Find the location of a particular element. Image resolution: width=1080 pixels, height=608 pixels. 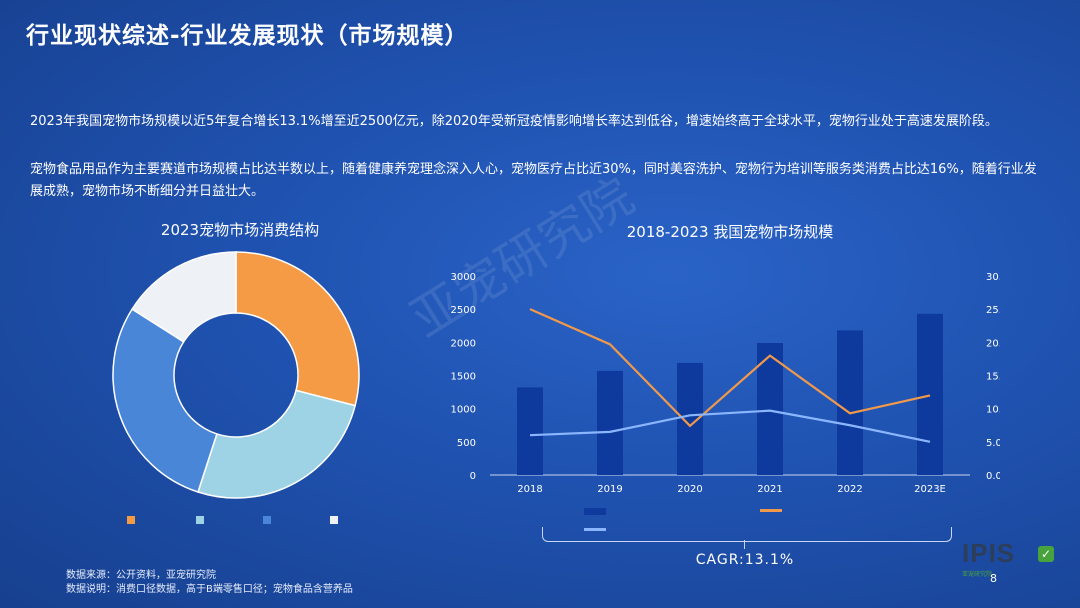

y-right-tick-label: 15.0% is located at coordinates (993, 377).